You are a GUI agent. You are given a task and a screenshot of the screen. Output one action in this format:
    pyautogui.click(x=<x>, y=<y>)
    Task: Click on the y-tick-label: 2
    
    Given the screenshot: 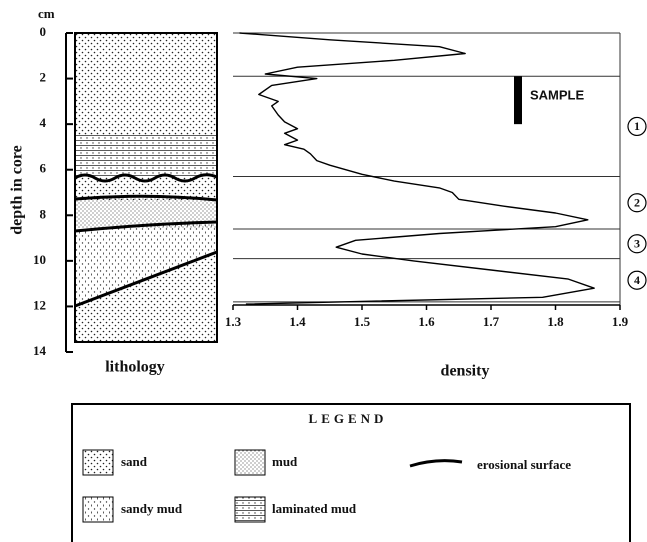 What is the action you would take?
    pyautogui.click(x=43, y=77)
    